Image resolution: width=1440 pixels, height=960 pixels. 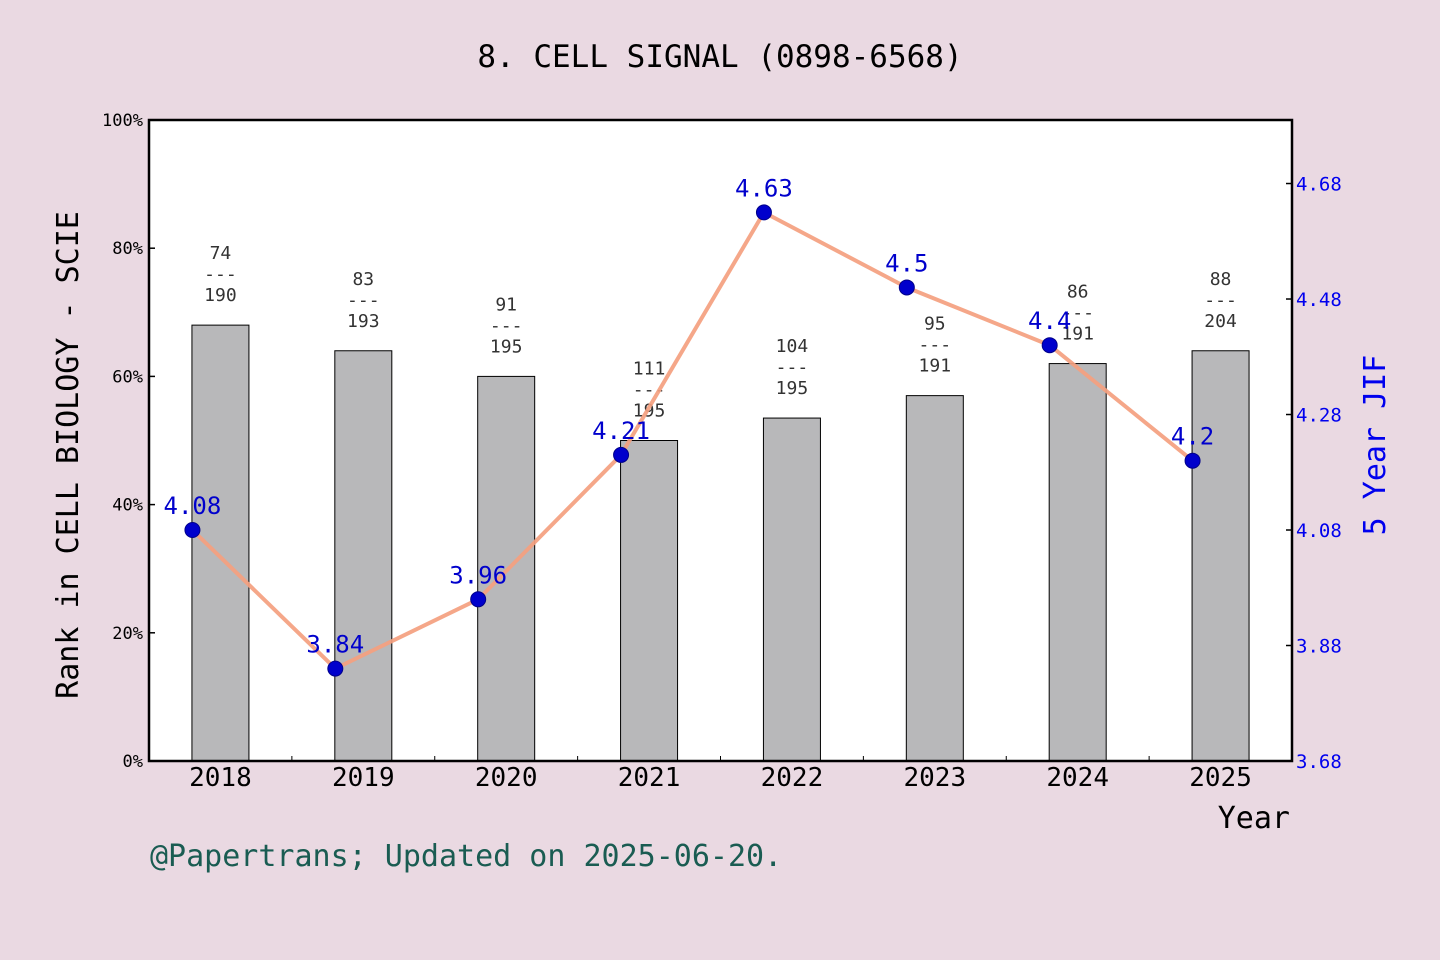 I want to click on right-axis-title: 5 Year JIF, so click(x=1375, y=445).